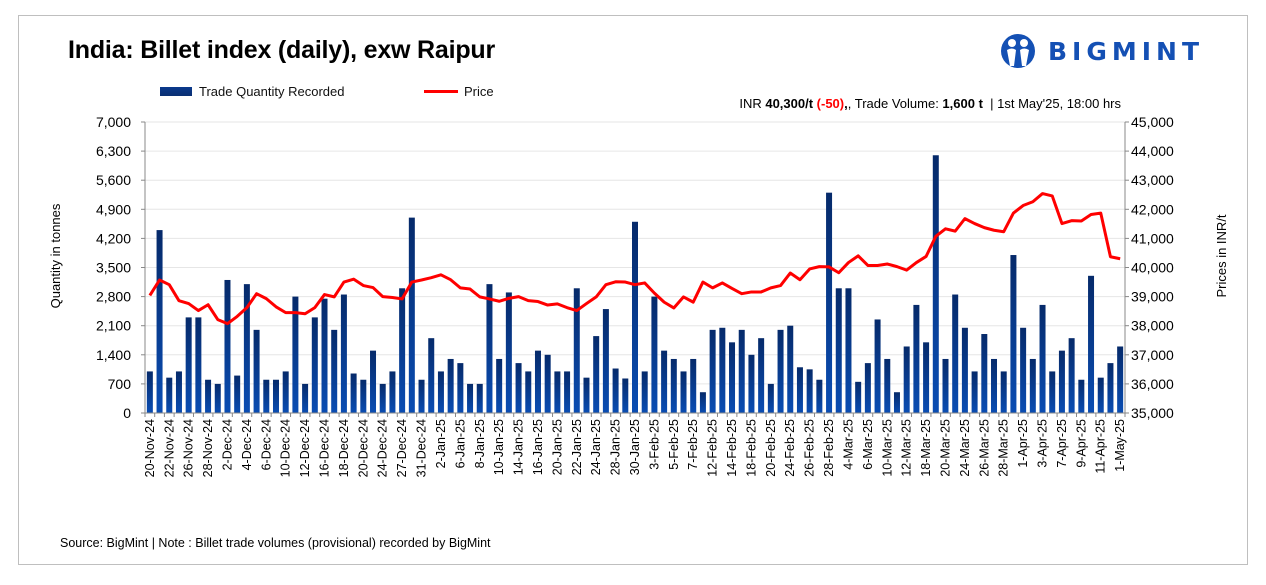  I want to click on x-tick-label: 26-Nov-24, so click(189, 448).